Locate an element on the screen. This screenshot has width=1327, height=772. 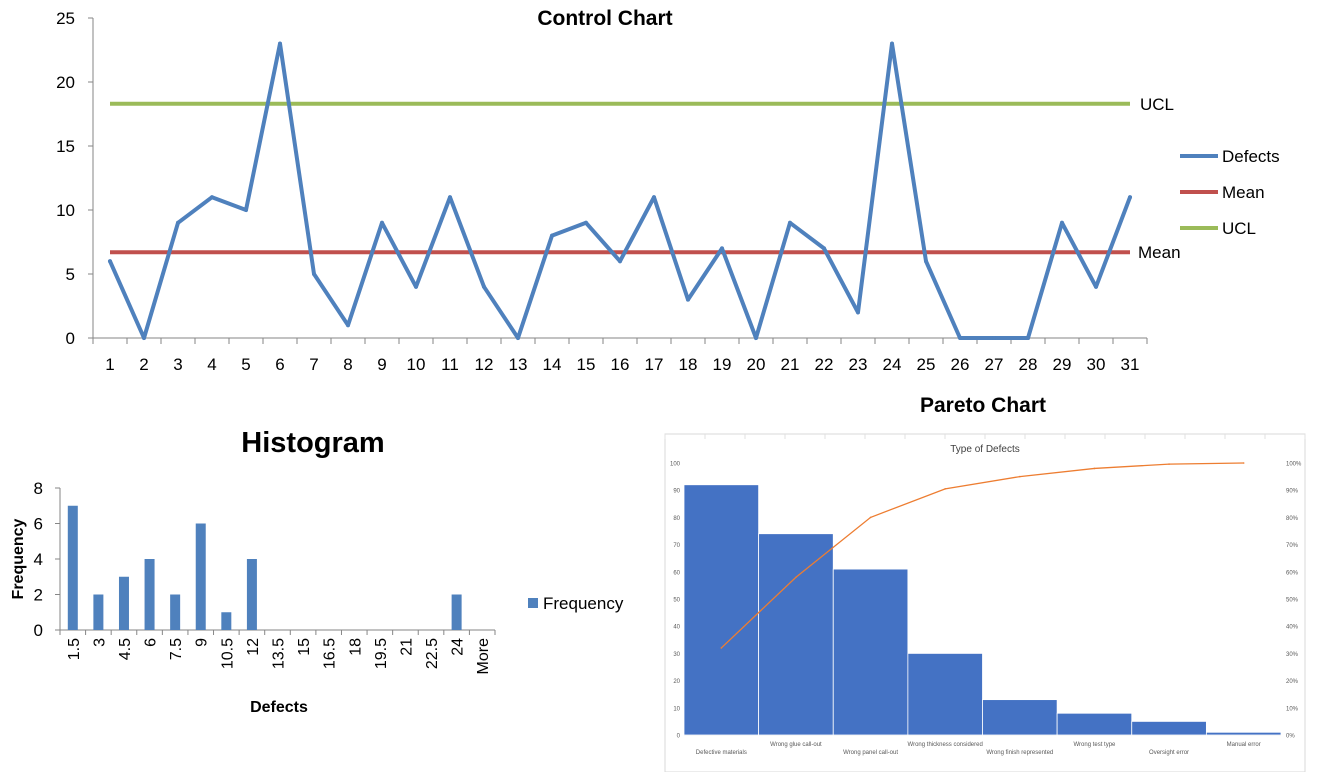
pareto-y-tick-label: 70 is located at coordinates (676, 546).